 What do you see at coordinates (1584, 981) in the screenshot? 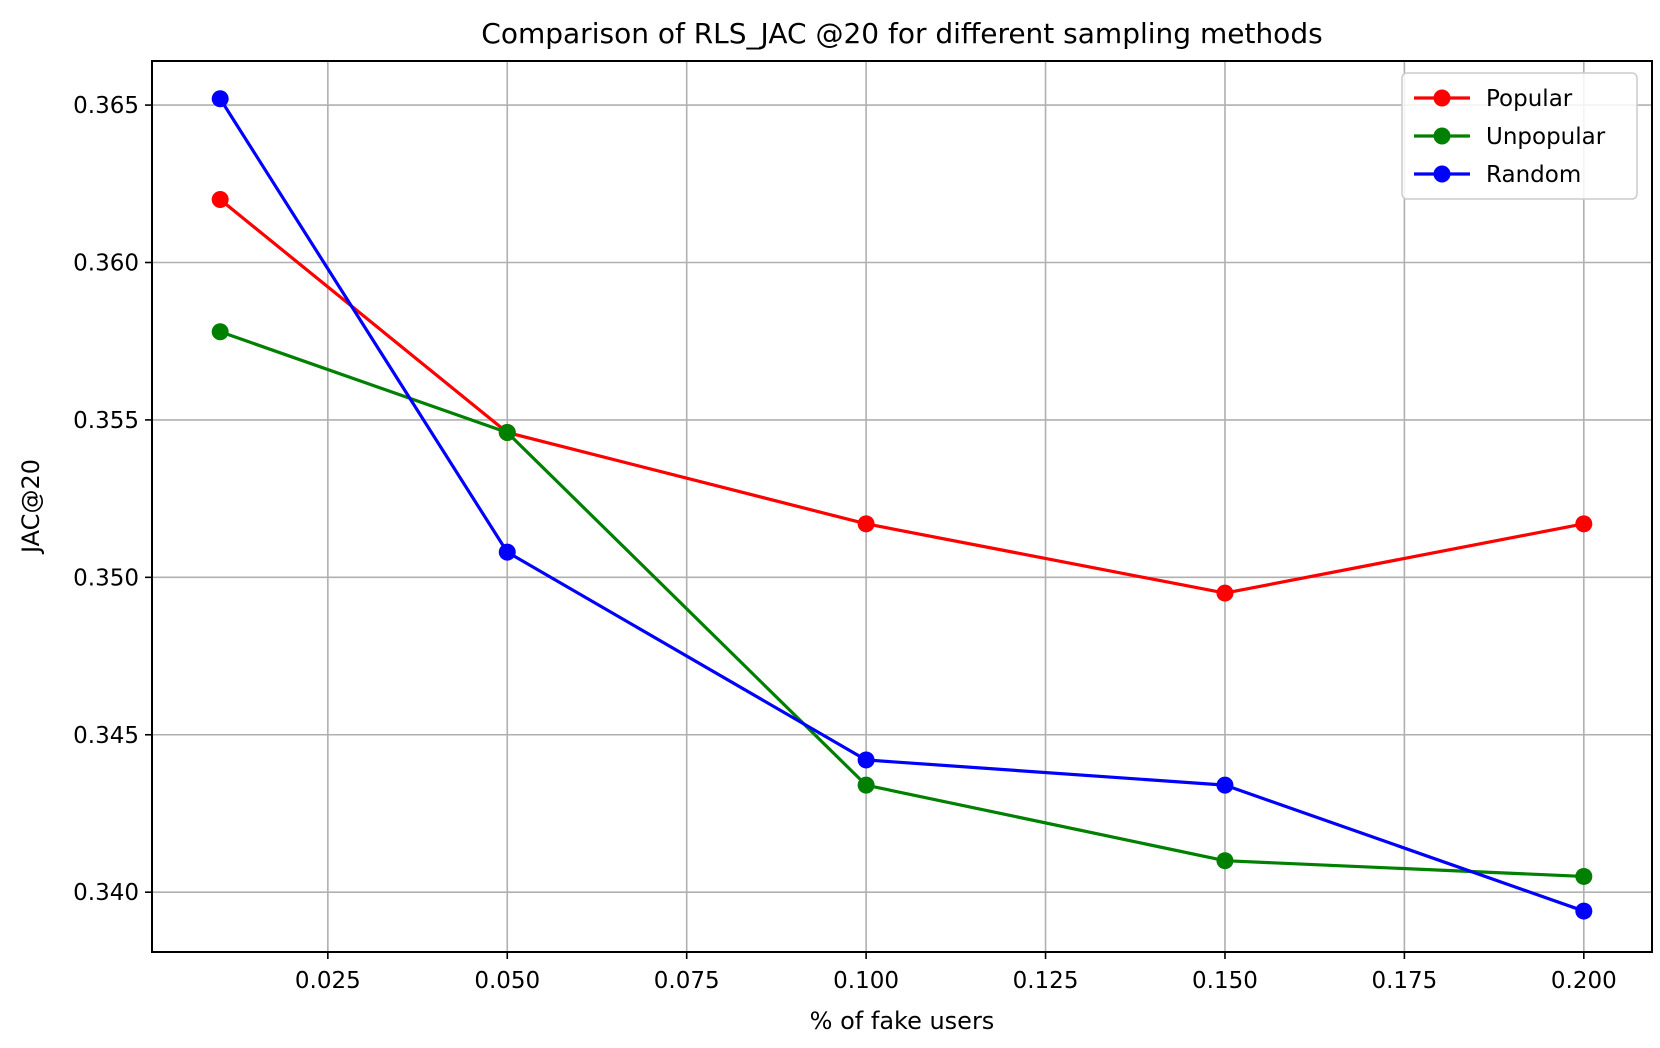
I see `x-tick-label: 0.200` at bounding box center [1584, 981].